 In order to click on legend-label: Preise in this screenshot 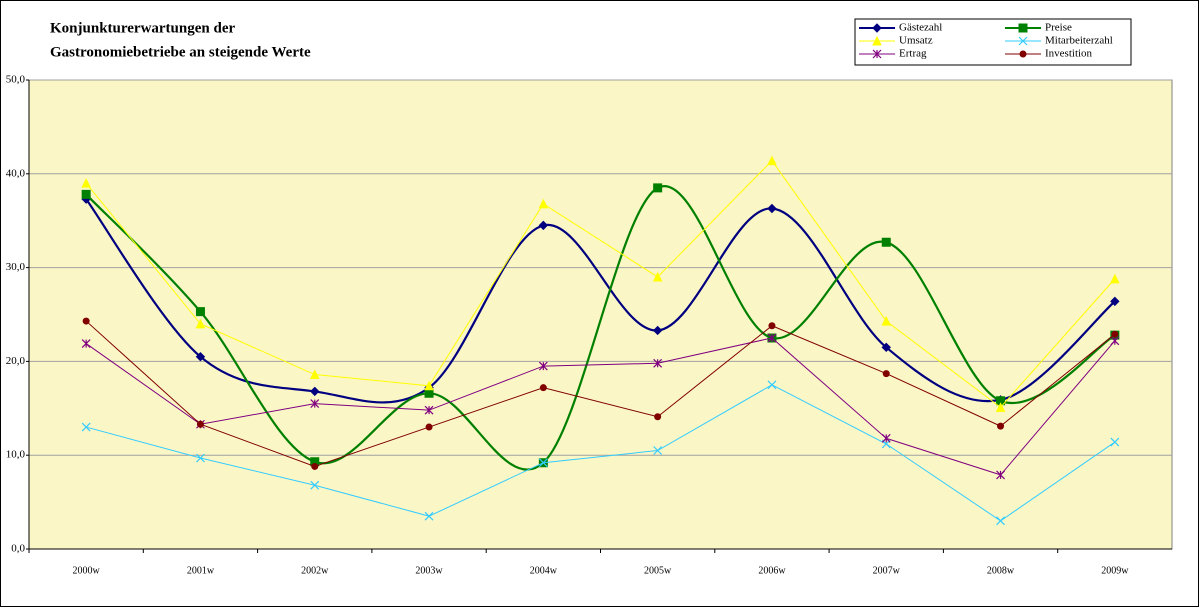, I will do `click(1058, 28)`.